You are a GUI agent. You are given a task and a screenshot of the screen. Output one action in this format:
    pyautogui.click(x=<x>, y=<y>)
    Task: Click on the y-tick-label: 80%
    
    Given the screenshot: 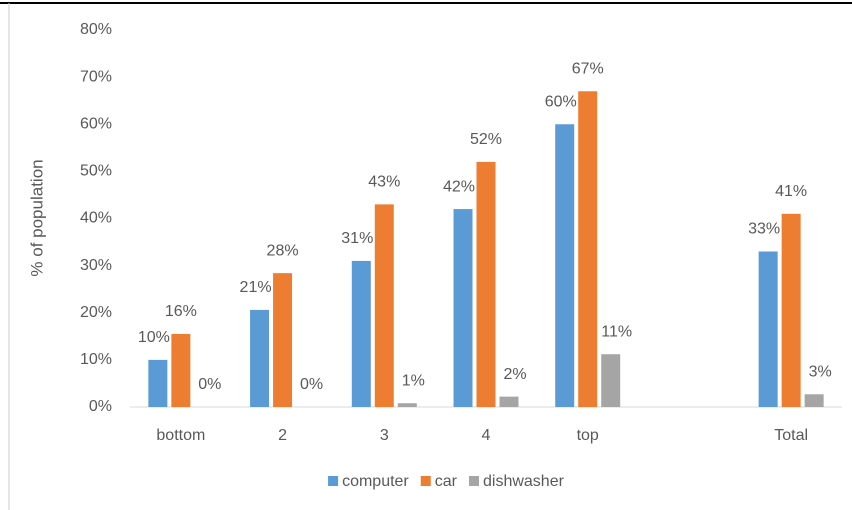 What is the action you would take?
    pyautogui.click(x=96, y=29)
    